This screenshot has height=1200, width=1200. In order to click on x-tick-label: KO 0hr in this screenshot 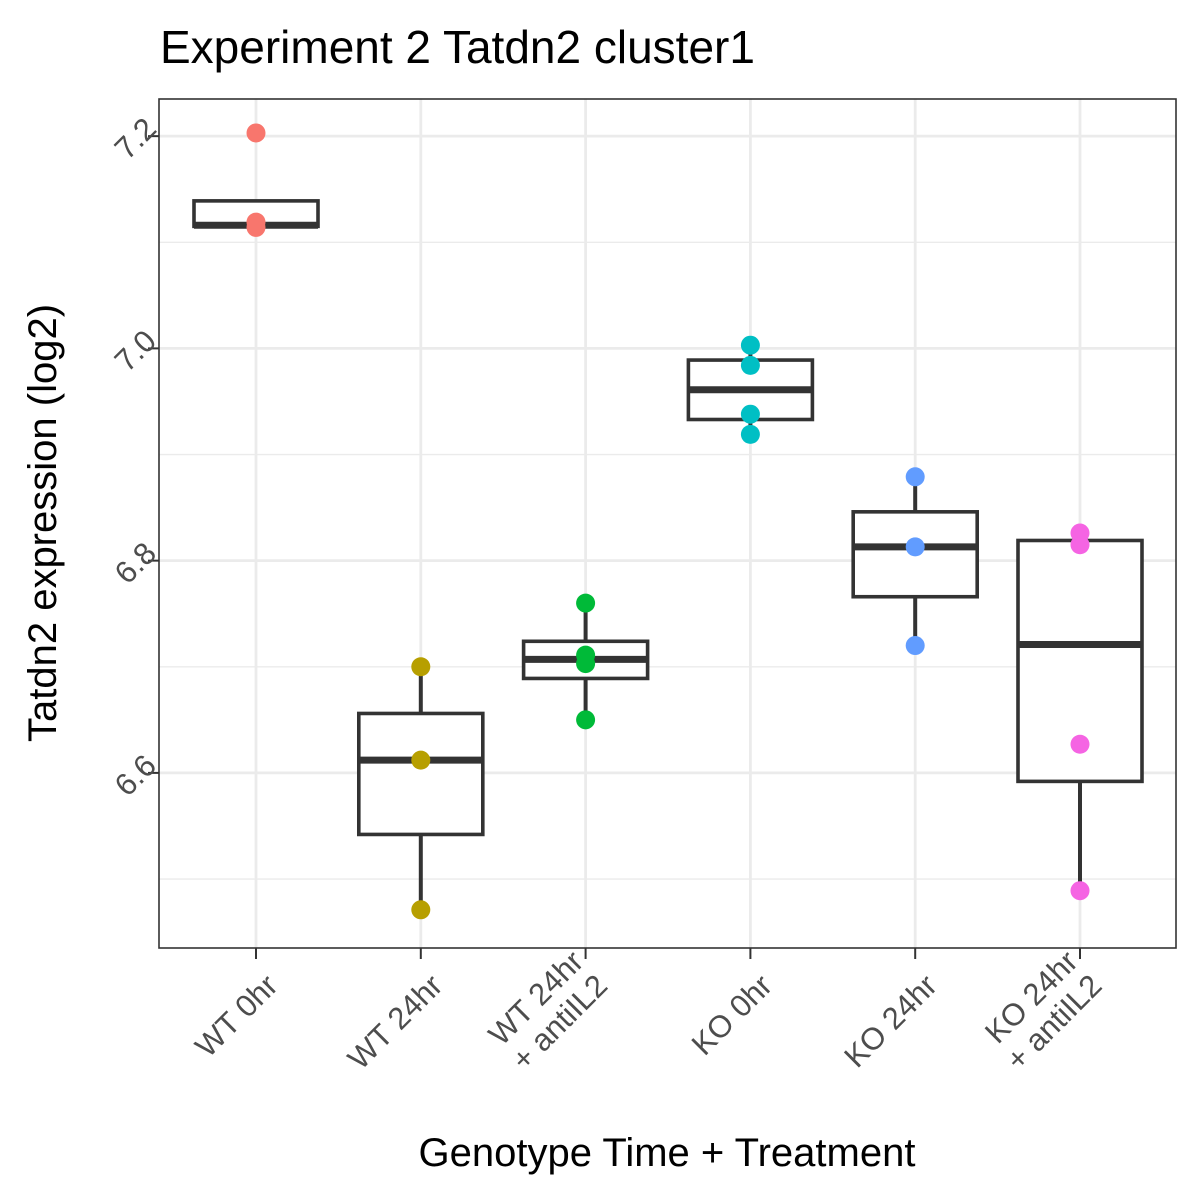, I will do `click(732, 1015)`.